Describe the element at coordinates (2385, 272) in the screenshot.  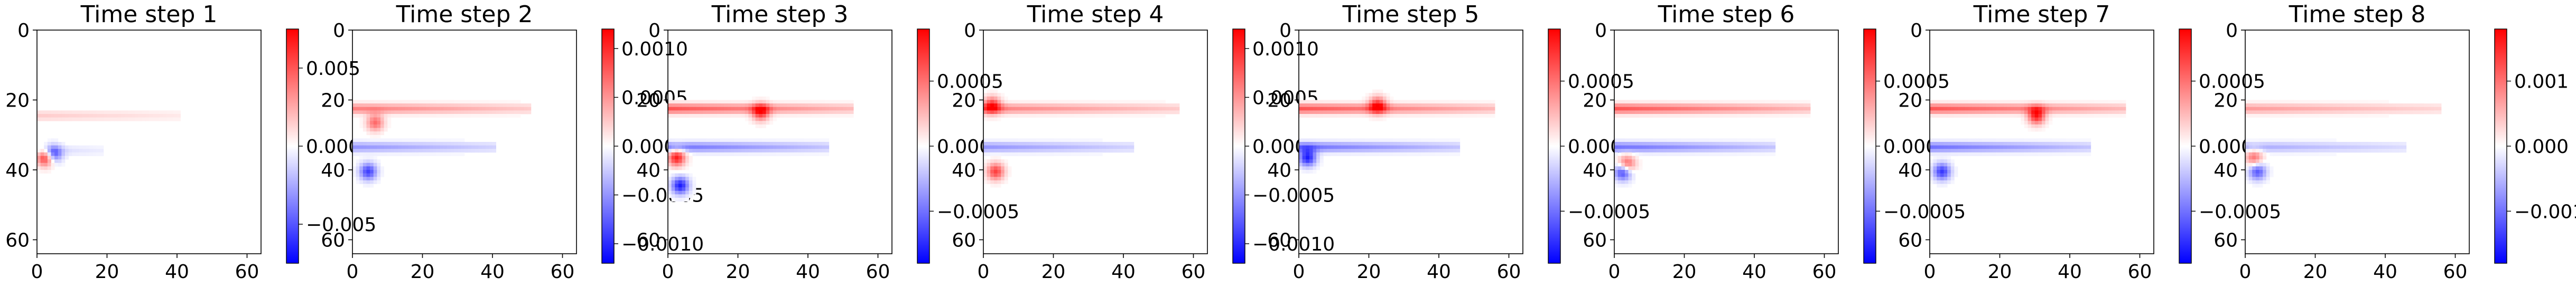
I see `x-tick-label: 40` at that location.